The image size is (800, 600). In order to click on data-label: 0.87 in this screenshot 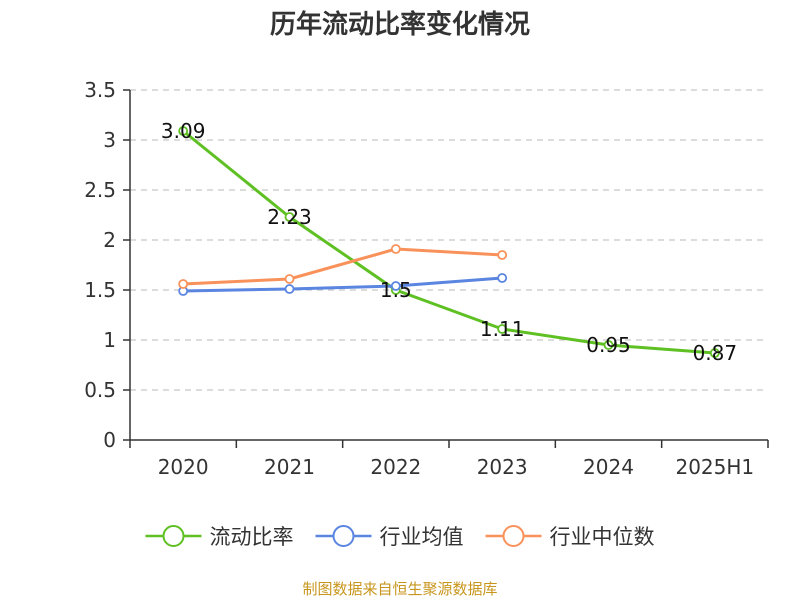, I will do `click(715, 353)`.